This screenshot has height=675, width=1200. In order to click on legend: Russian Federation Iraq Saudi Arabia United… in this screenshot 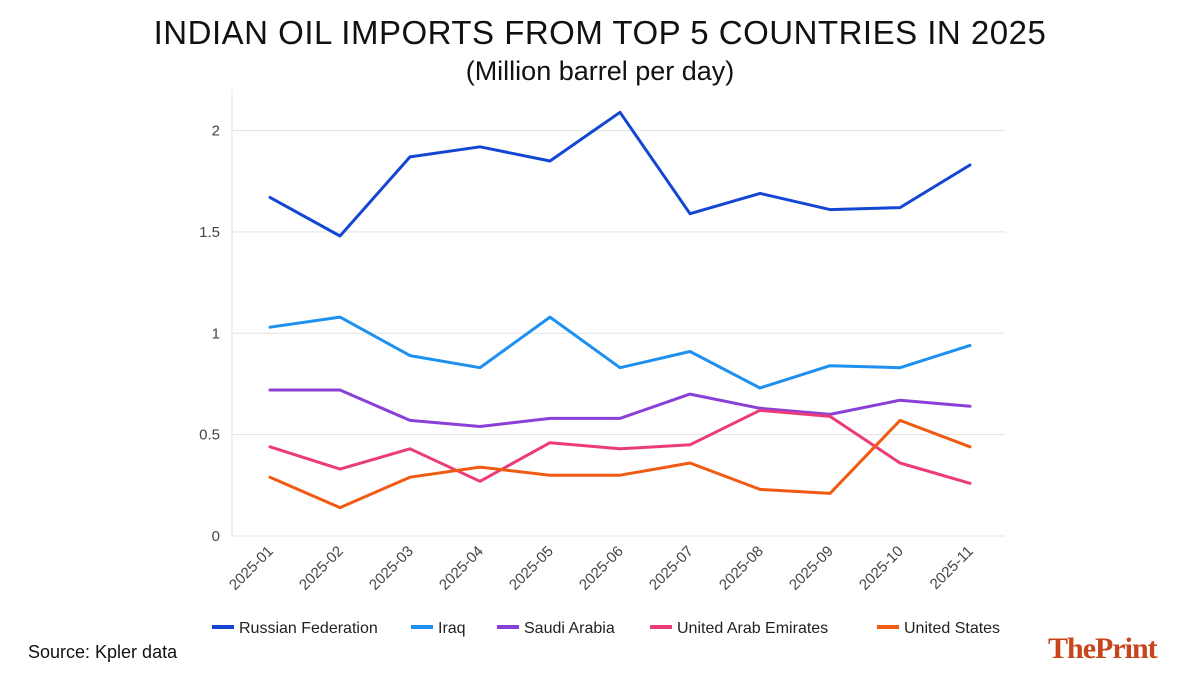, I will do `click(606, 628)`.